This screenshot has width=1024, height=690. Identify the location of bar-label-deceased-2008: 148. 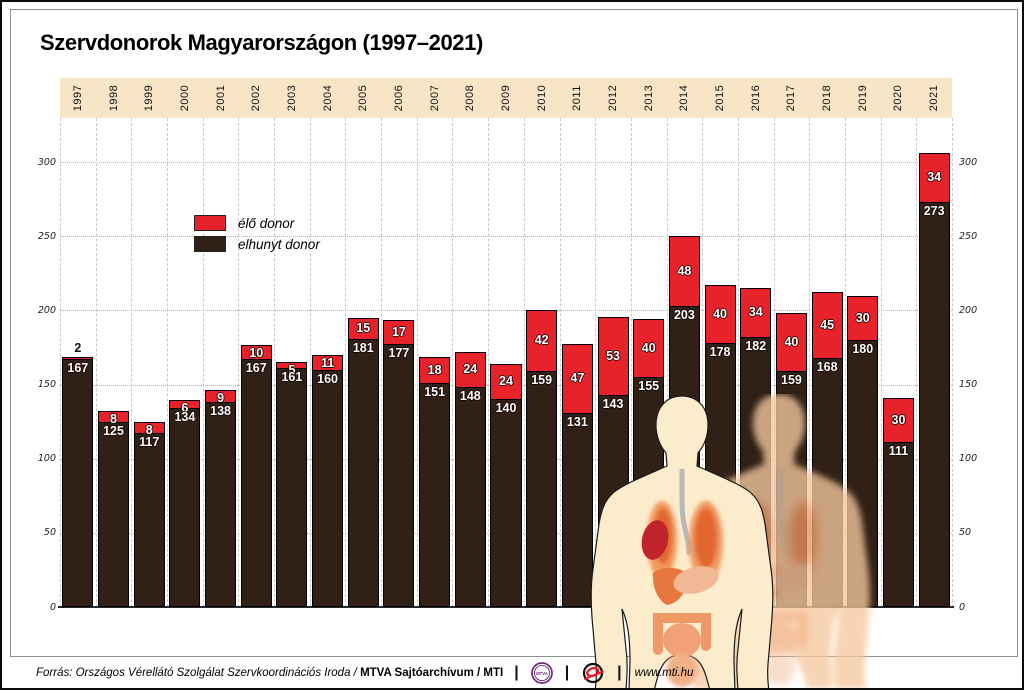
(470, 396).